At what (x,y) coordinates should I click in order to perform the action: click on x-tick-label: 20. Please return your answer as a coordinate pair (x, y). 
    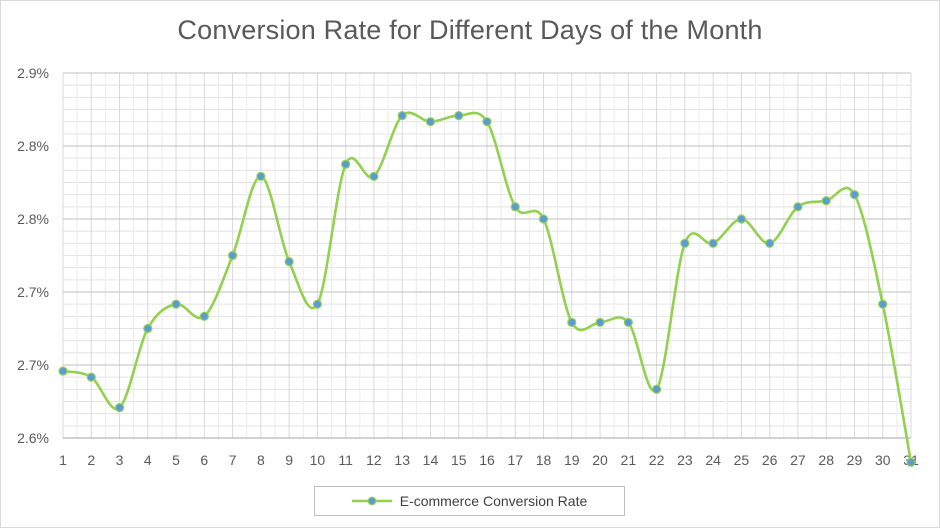
    Looking at the image, I should click on (600, 460).